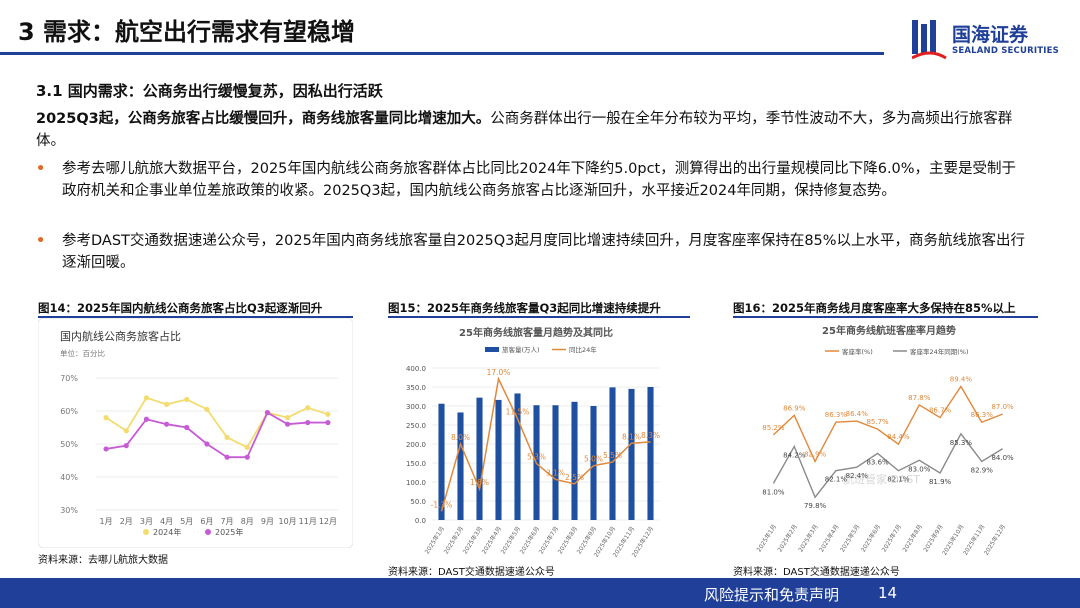 The image size is (1080, 608). What do you see at coordinates (416, 369) in the screenshot?
I see `y-tick-label: 400.0` at bounding box center [416, 369].